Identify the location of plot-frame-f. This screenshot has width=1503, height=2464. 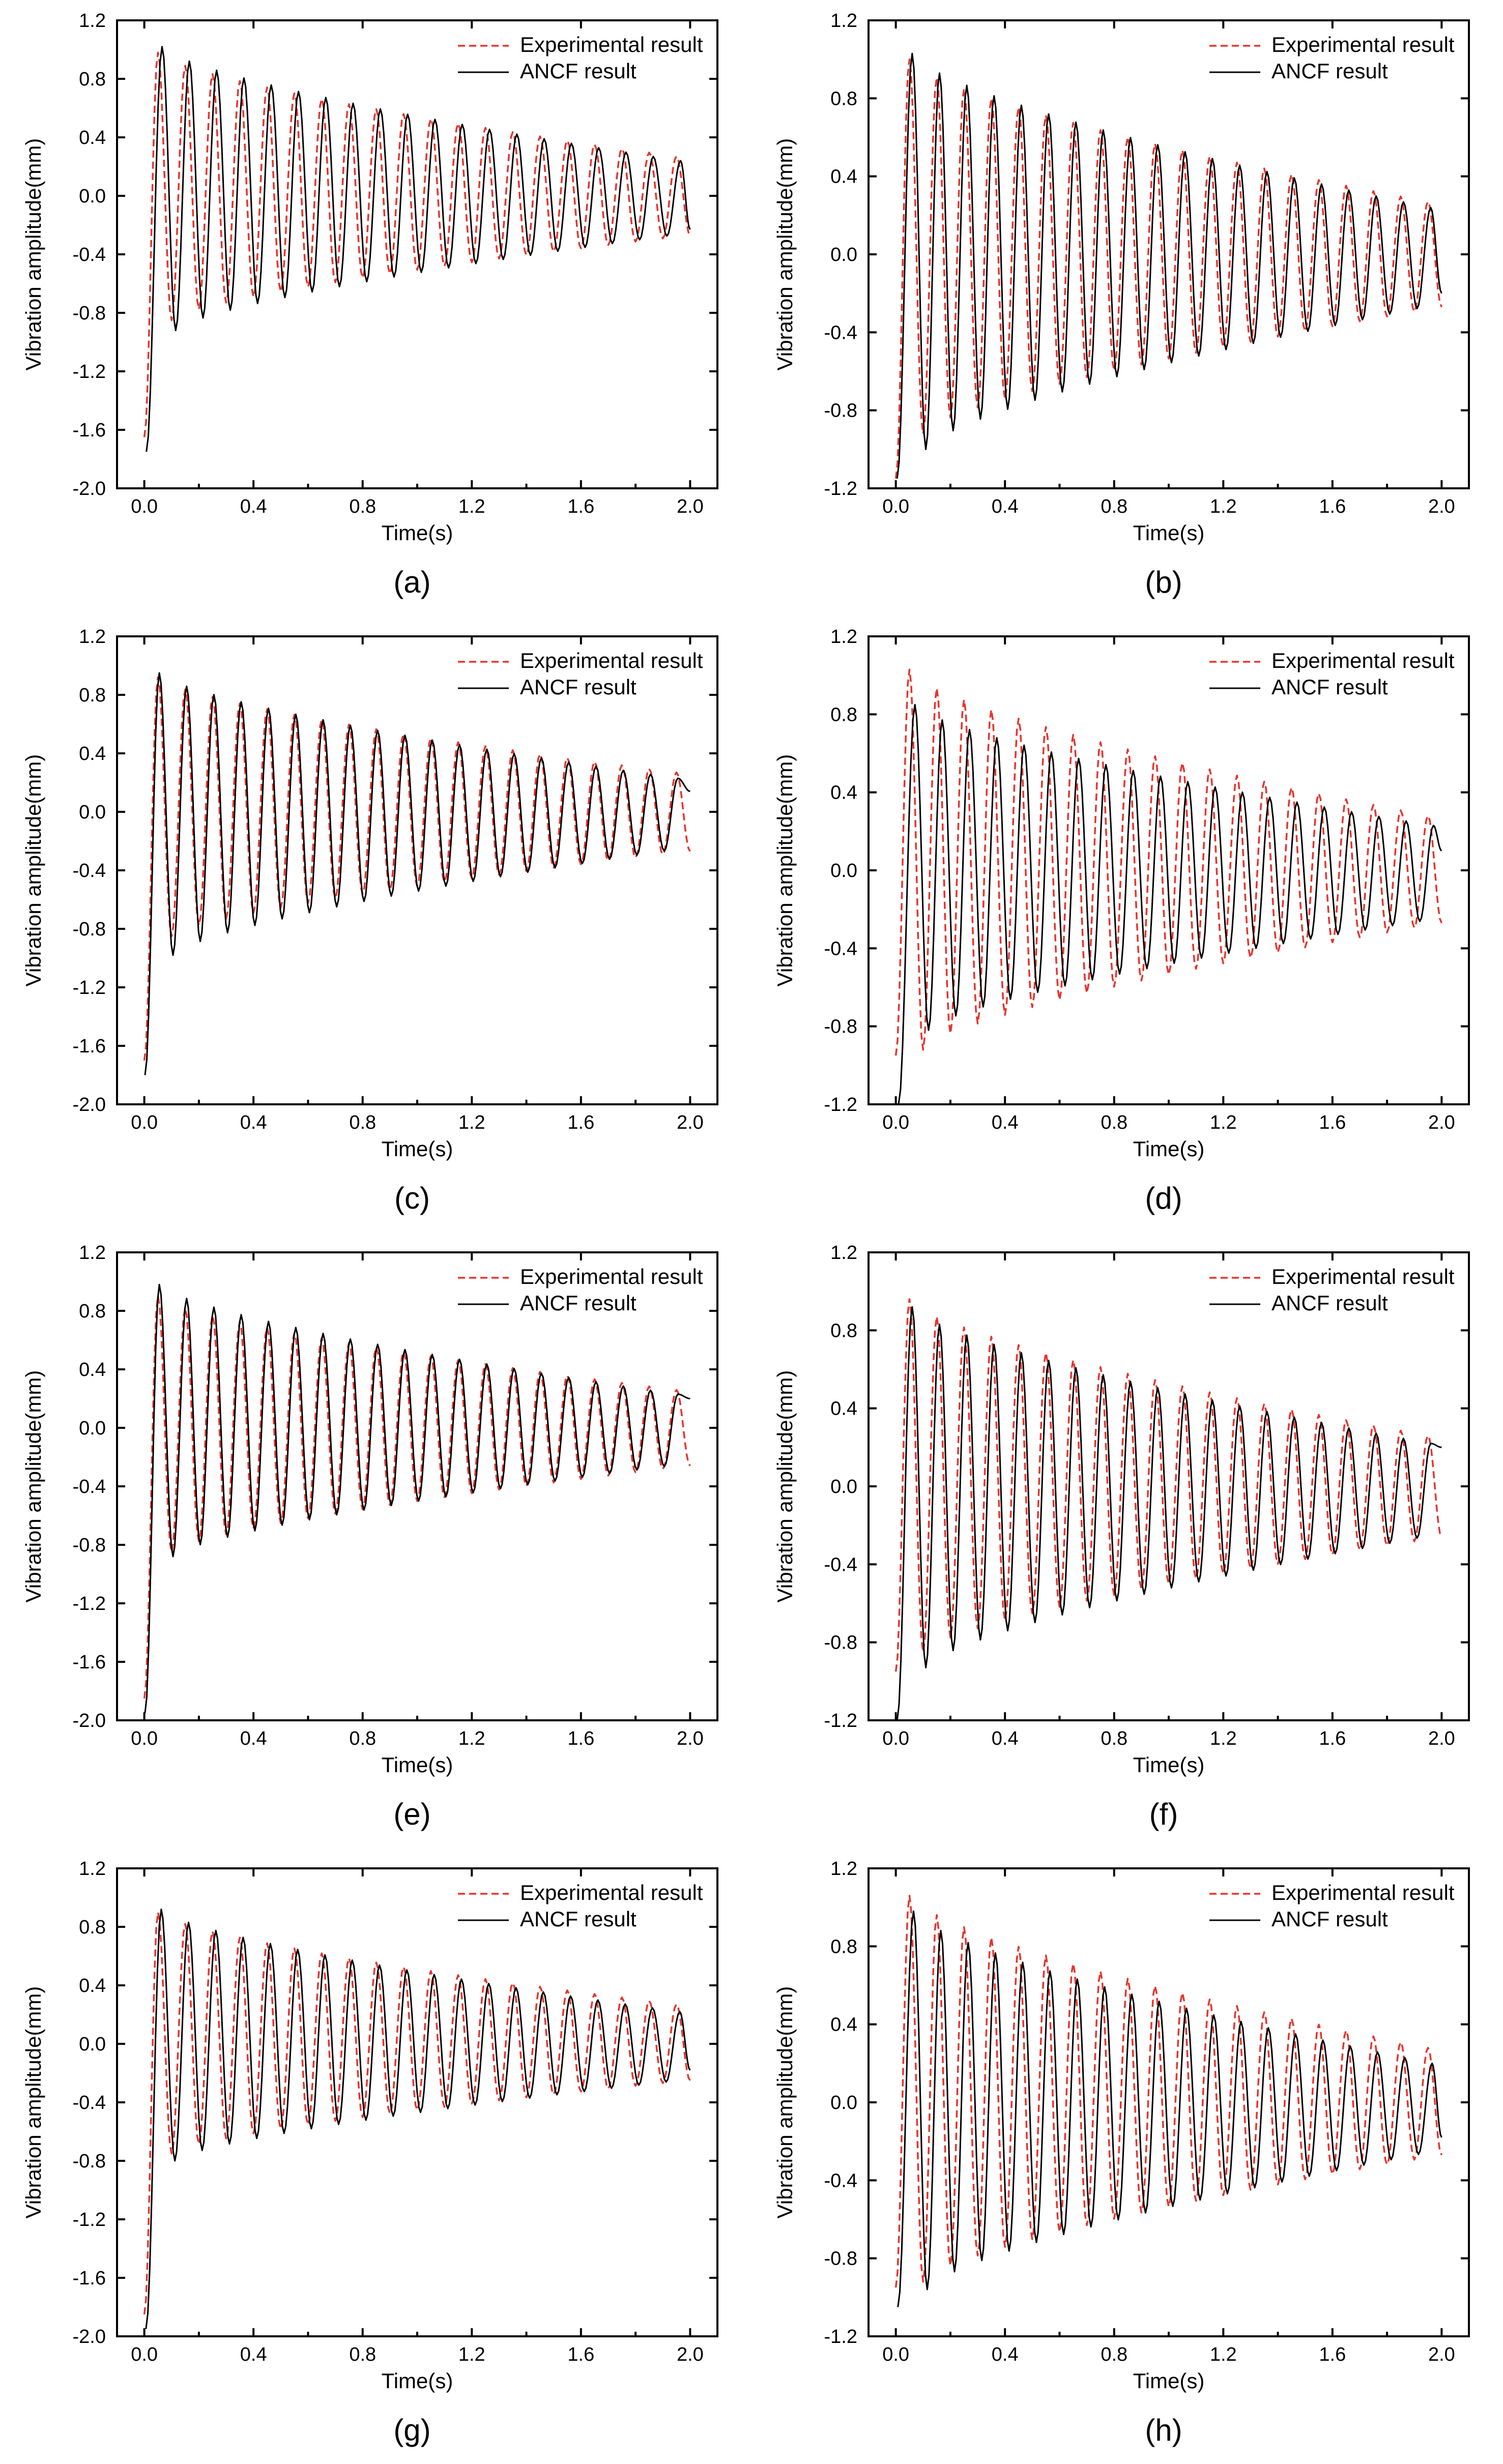
(1169, 1486).